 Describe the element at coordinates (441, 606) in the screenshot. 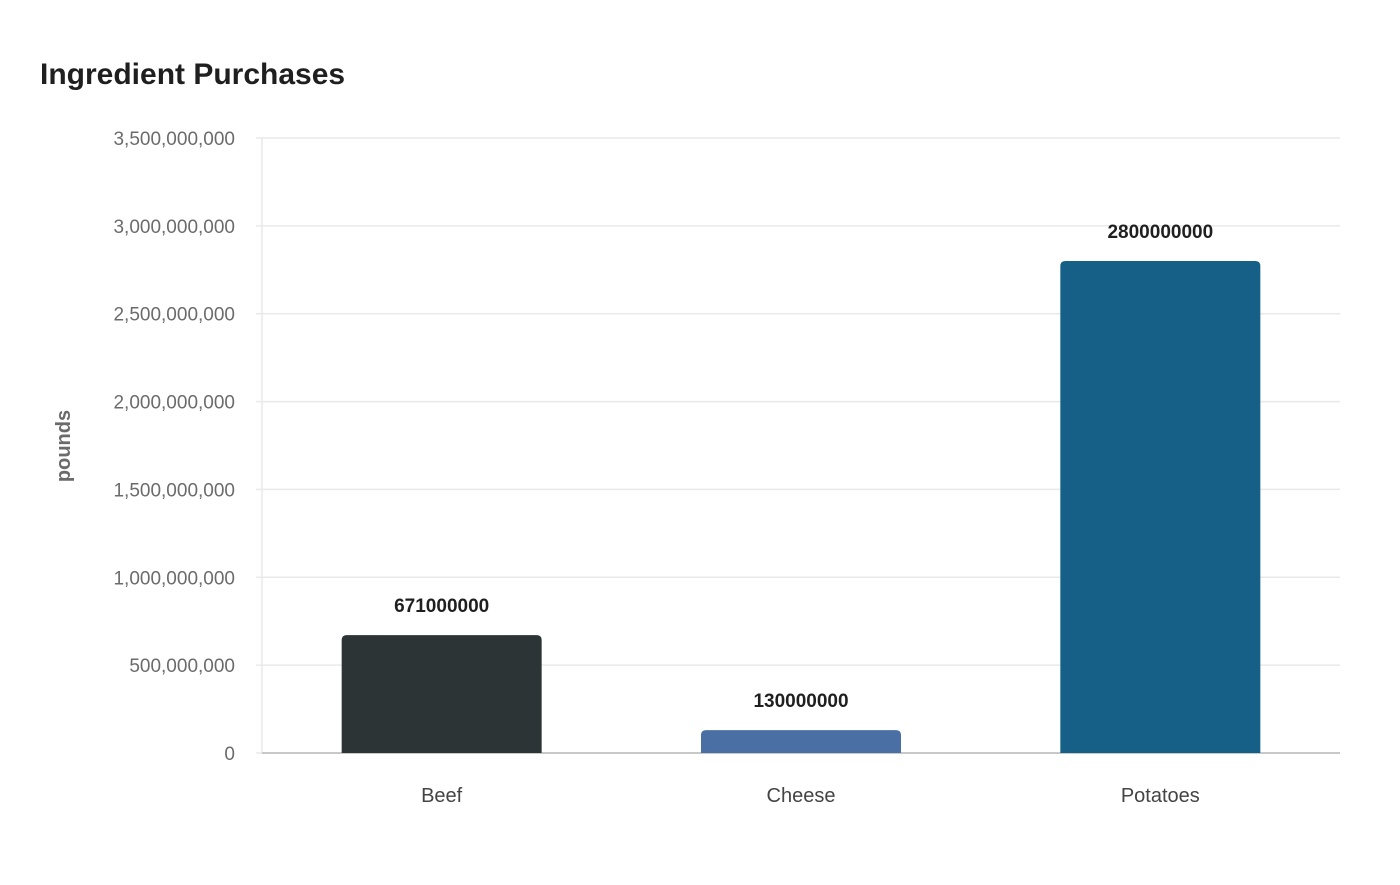

I see `data-label-beef: 671000000` at that location.